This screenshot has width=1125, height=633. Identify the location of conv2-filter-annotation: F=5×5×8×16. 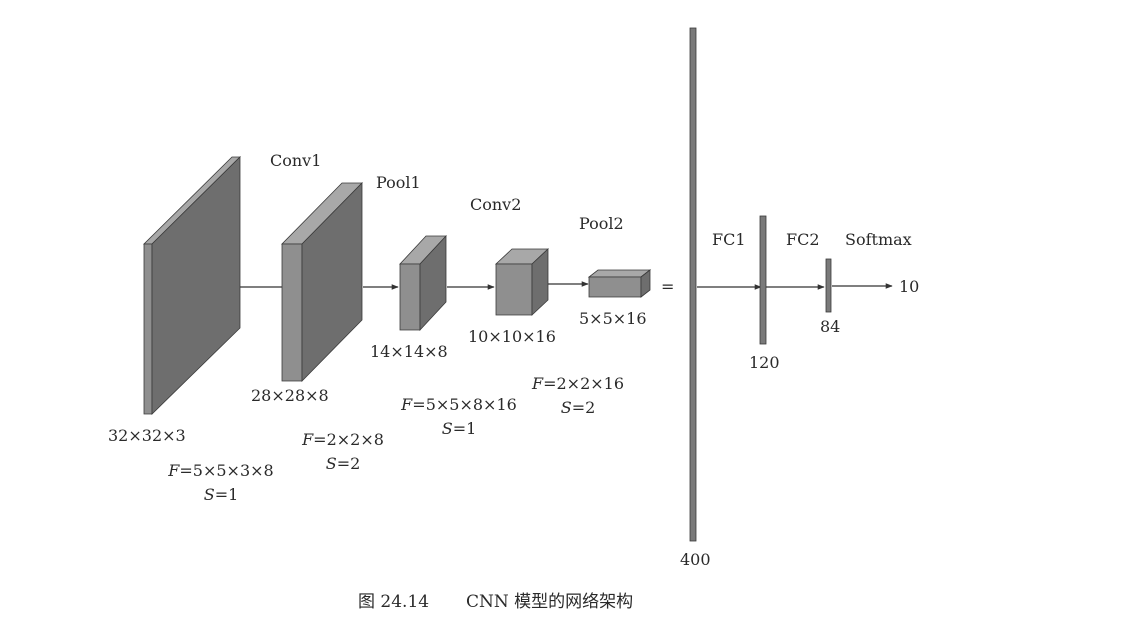
(458, 404).